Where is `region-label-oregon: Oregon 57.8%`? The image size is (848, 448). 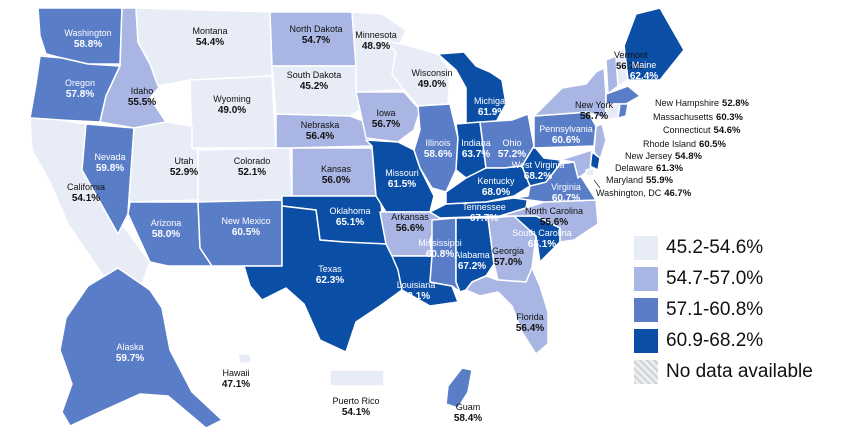
region-label-oregon: Oregon 57.8% is located at coordinates (80, 89).